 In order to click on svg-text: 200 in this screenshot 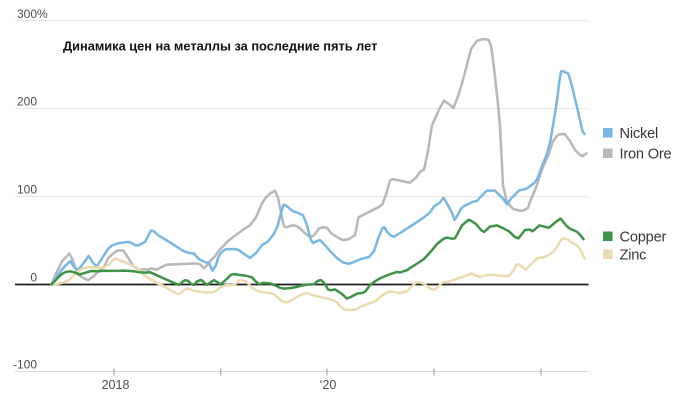, I will do `click(27, 102)`.